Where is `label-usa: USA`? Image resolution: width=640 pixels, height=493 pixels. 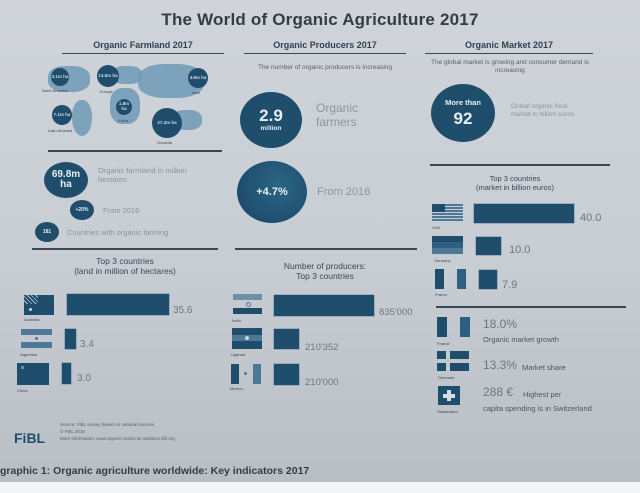
label-usa: USA is located at coordinates (436, 227).